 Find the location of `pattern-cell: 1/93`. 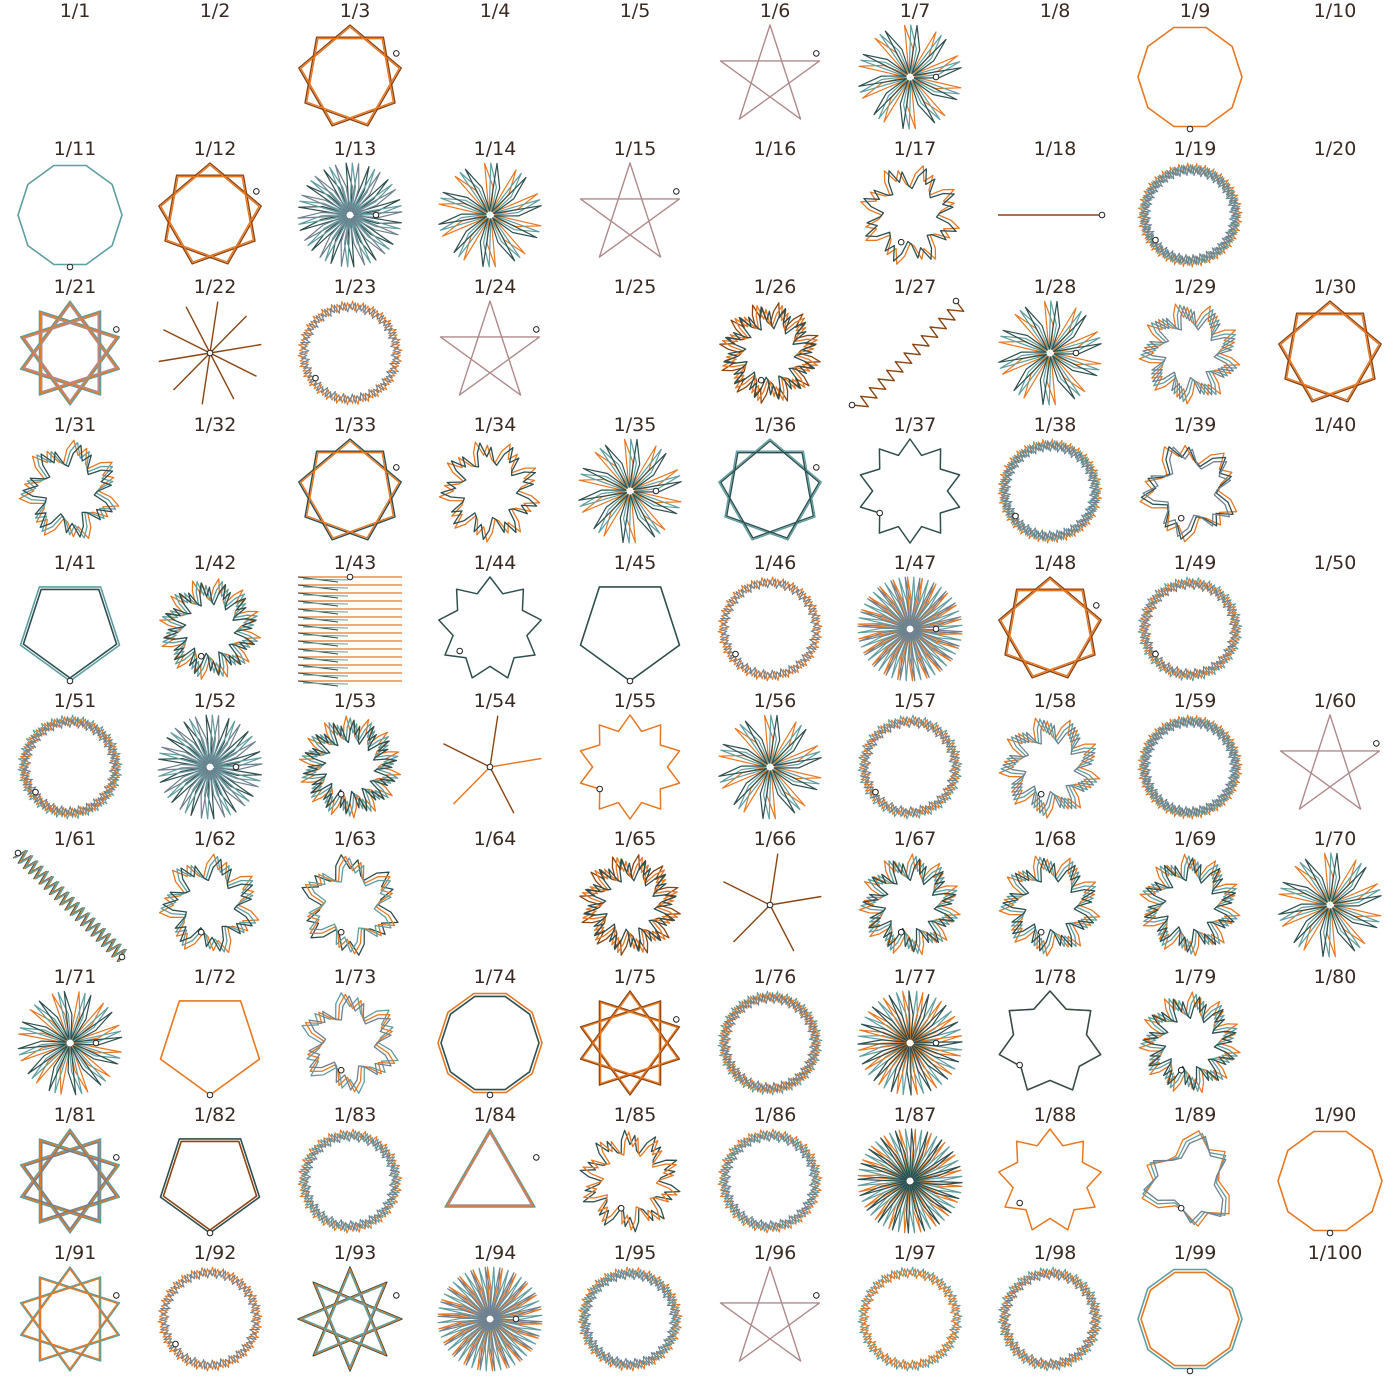

pattern-cell: 1/93 is located at coordinates (355, 1311).